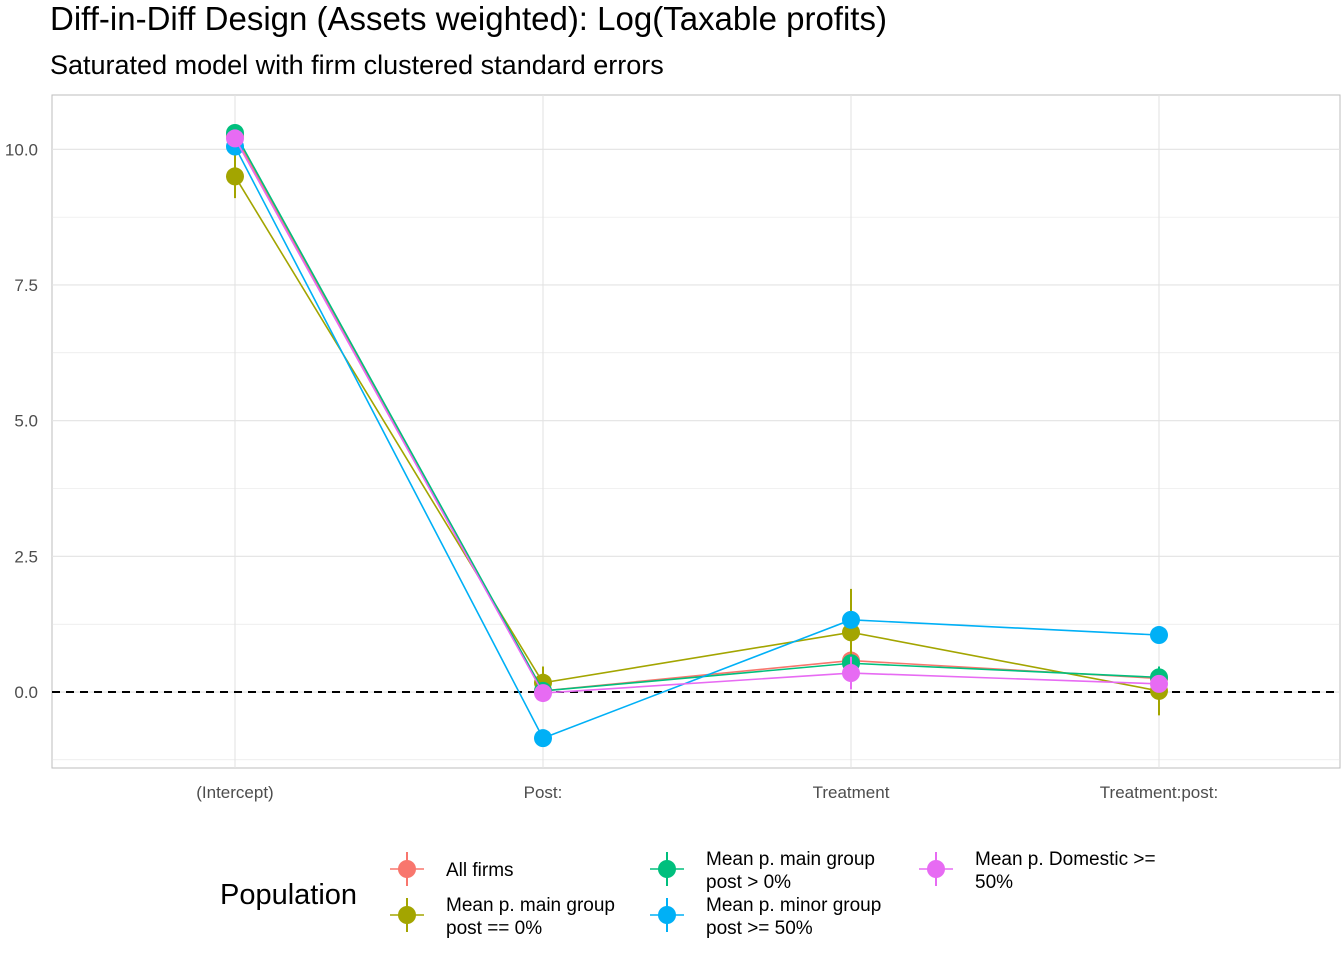  What do you see at coordinates (26, 556) in the screenshot?
I see `y-tick-label: 2.5` at bounding box center [26, 556].